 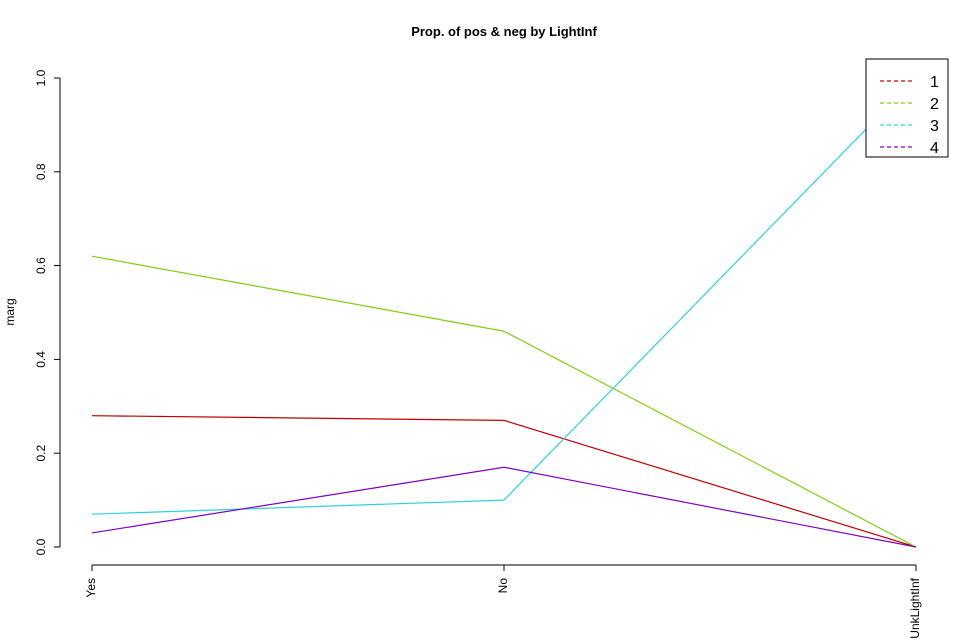 I want to click on y-tick-label: 0.8, so click(x=41, y=171).